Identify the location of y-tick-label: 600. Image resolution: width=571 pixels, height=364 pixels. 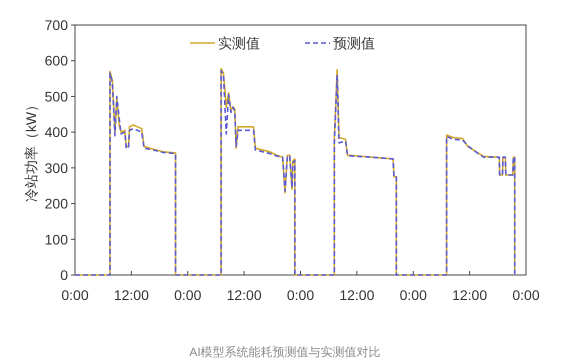
(56, 60).